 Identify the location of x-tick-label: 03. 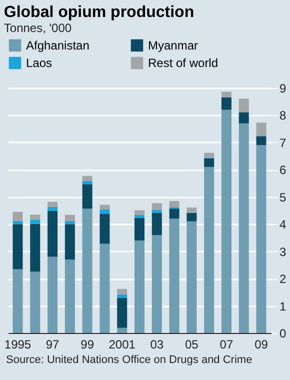
(157, 345).